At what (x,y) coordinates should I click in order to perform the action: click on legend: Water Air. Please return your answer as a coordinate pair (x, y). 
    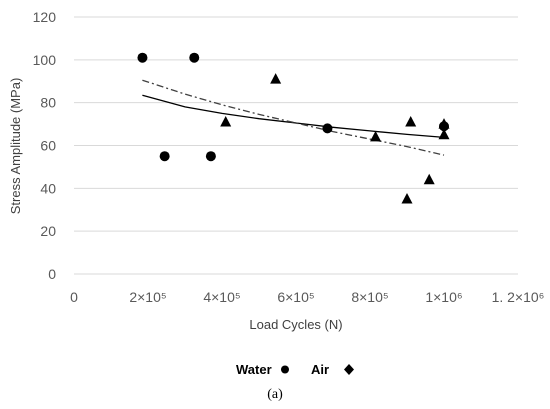
    Looking at the image, I should click on (295, 369).